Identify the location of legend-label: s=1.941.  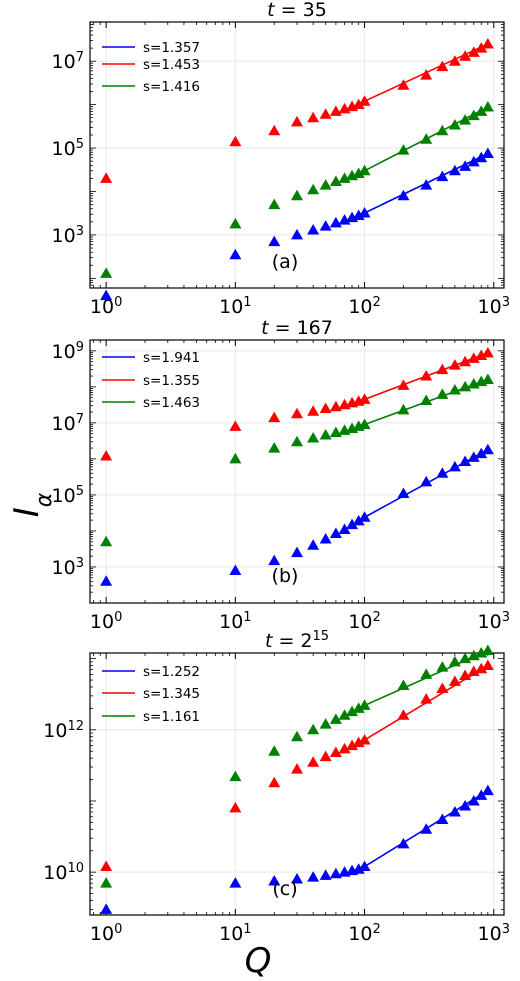
(171, 358).